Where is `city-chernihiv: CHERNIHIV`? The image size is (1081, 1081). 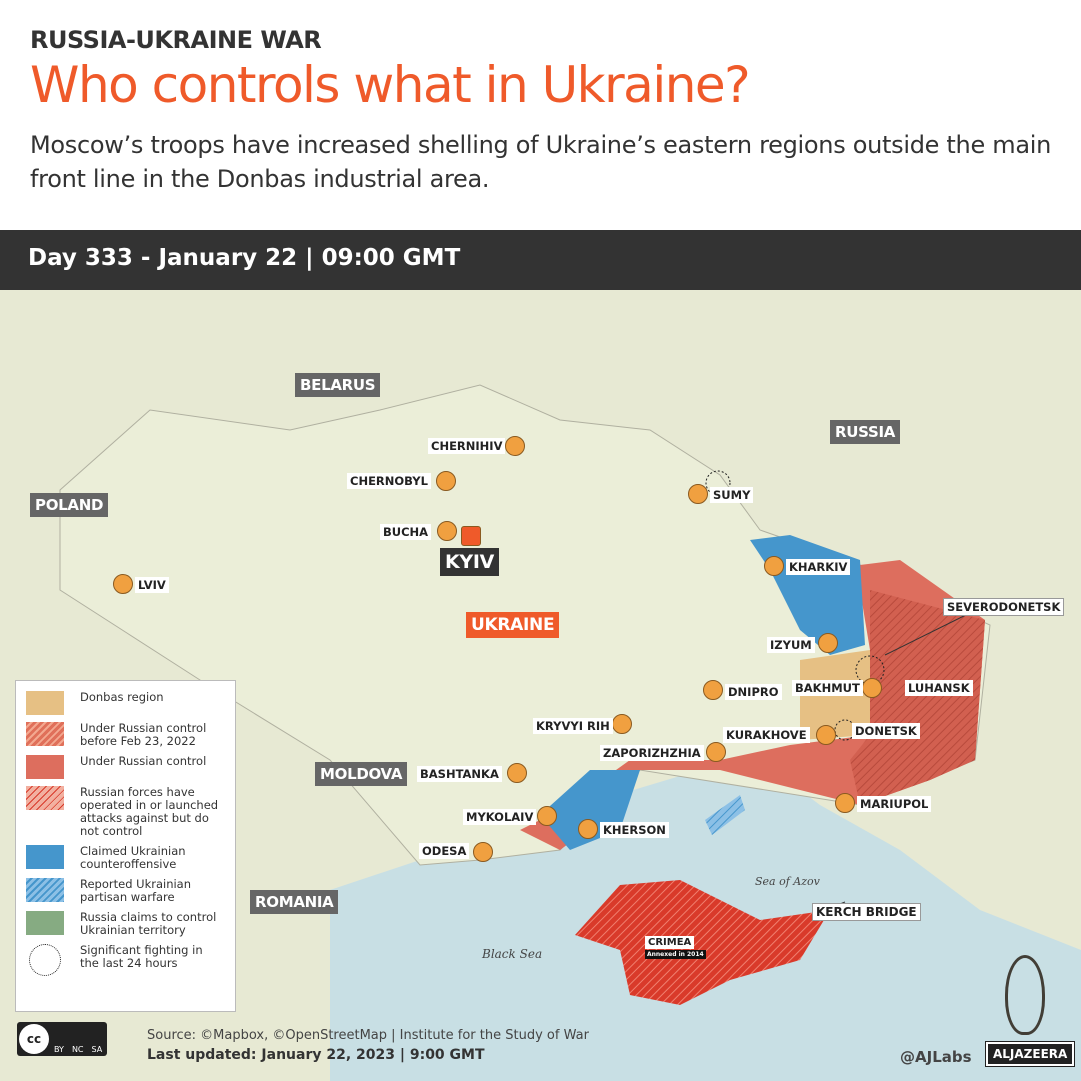
city-chernihiv: CHERNIHIV is located at coordinates (467, 446).